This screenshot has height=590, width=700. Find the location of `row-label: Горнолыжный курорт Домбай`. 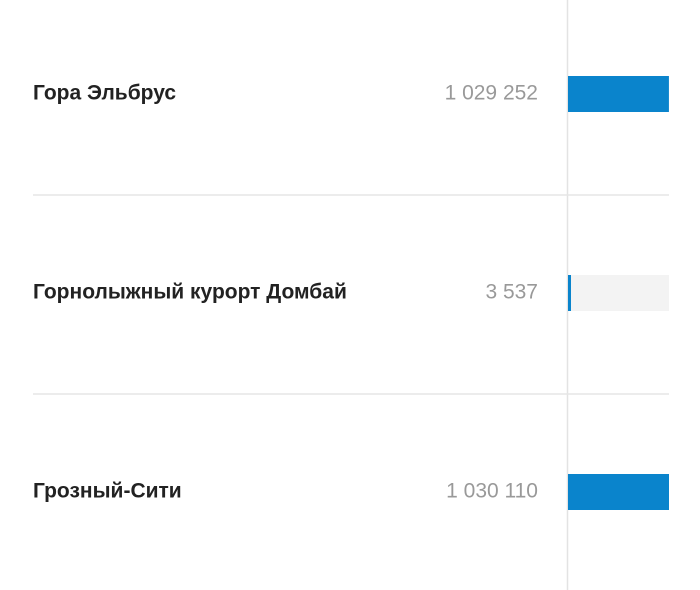

row-label: Горнолыжный курорт Домбай is located at coordinates (190, 292).